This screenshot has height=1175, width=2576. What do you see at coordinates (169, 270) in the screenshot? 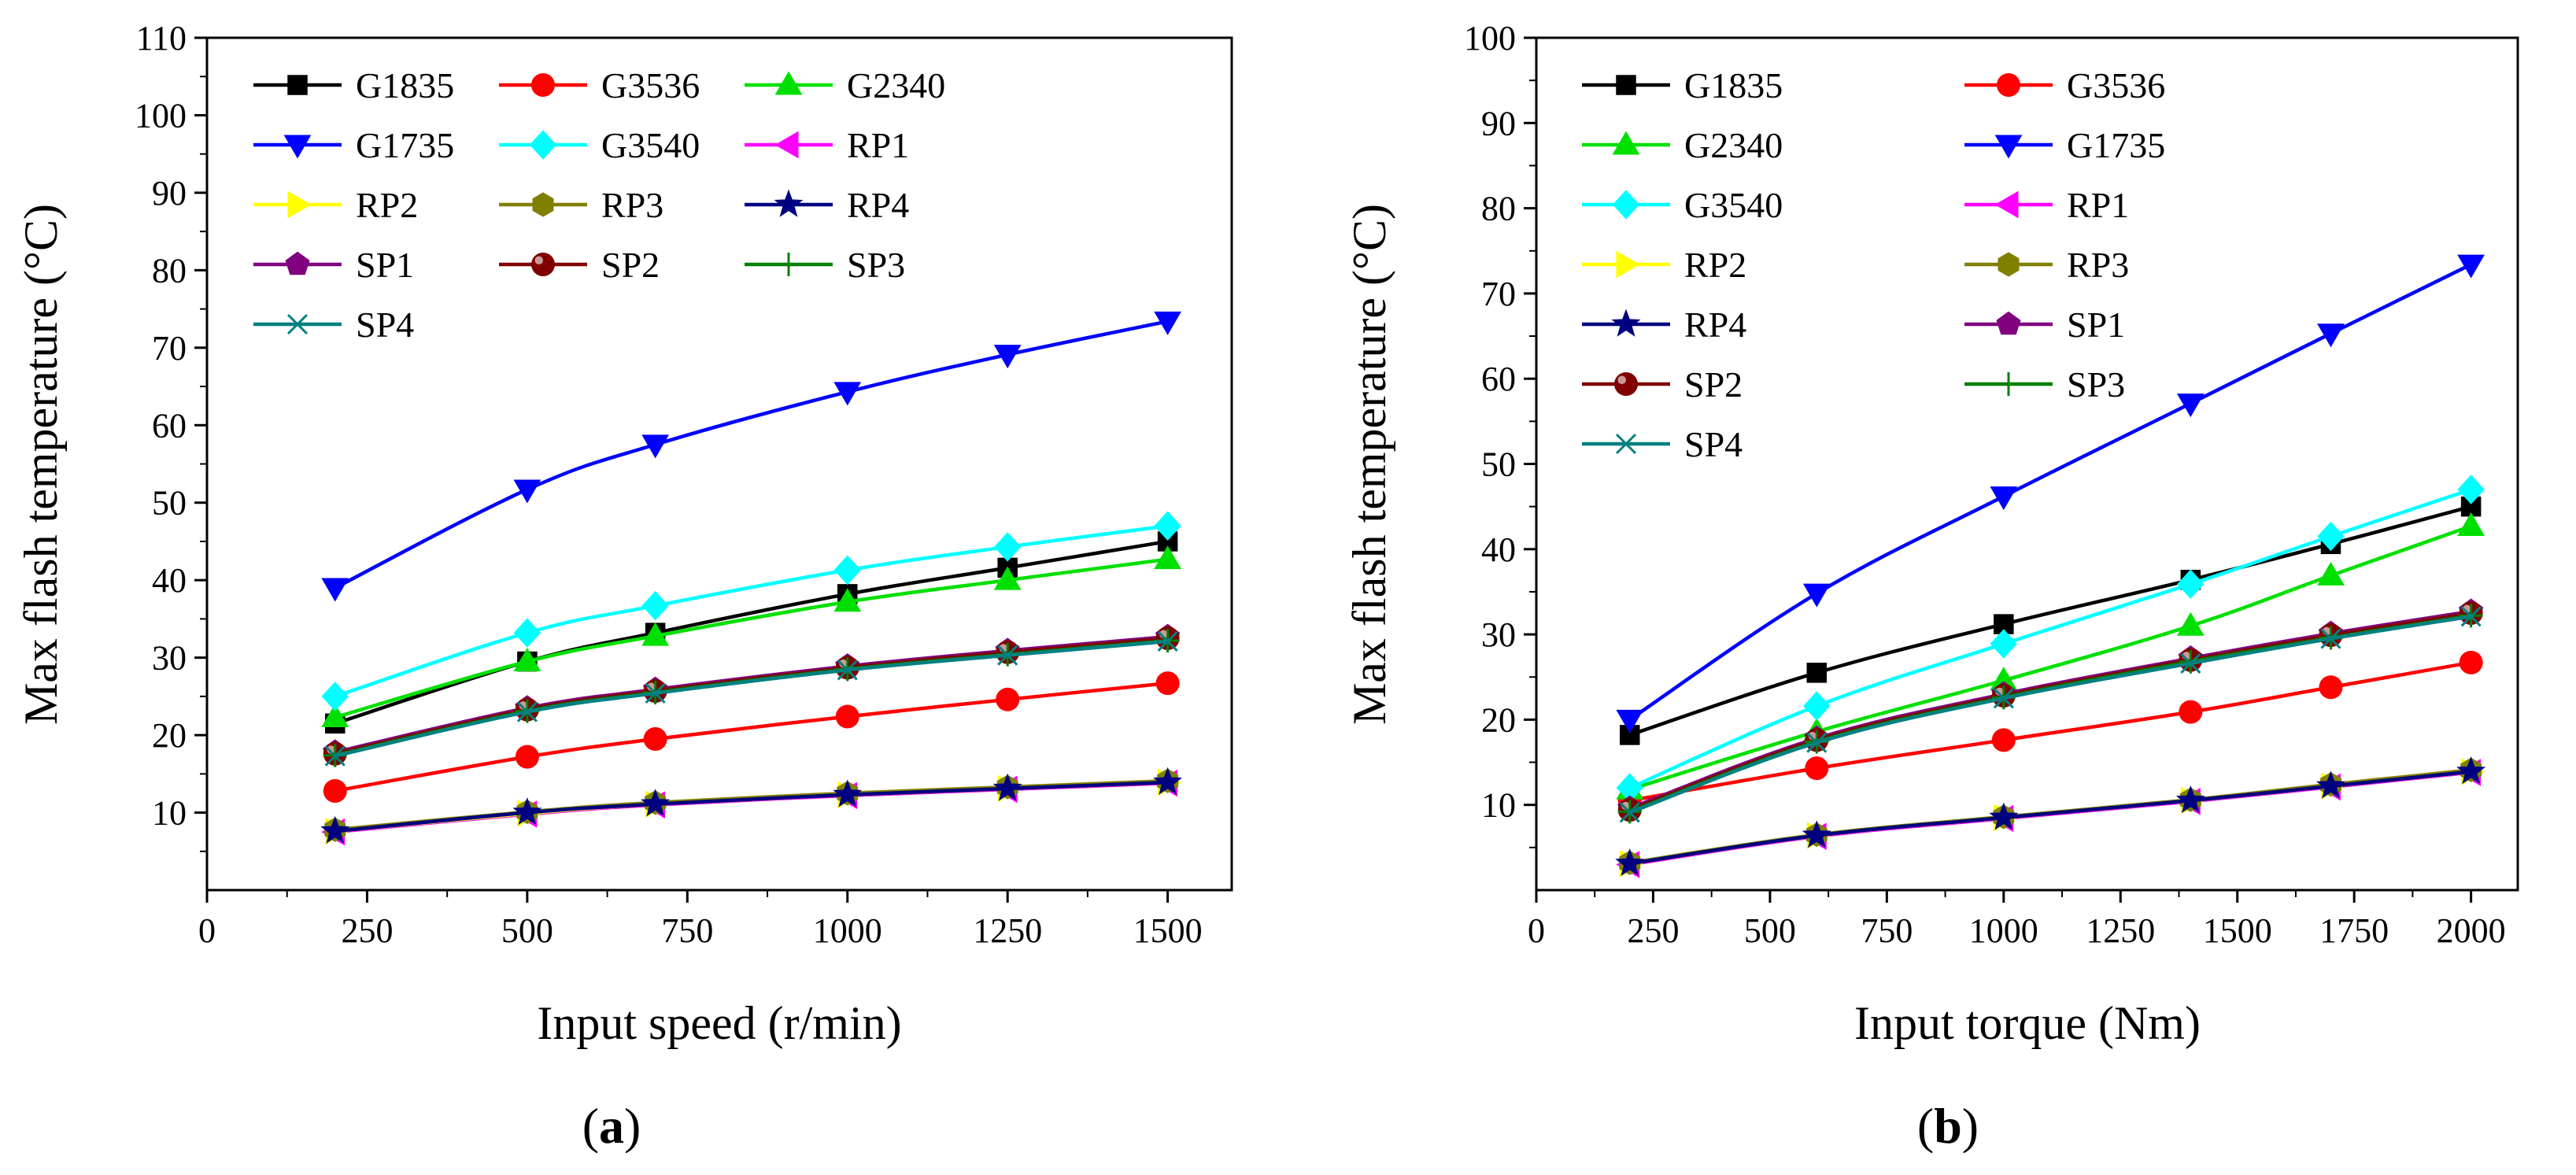
I see `y-tick-label: 80` at bounding box center [169, 270].